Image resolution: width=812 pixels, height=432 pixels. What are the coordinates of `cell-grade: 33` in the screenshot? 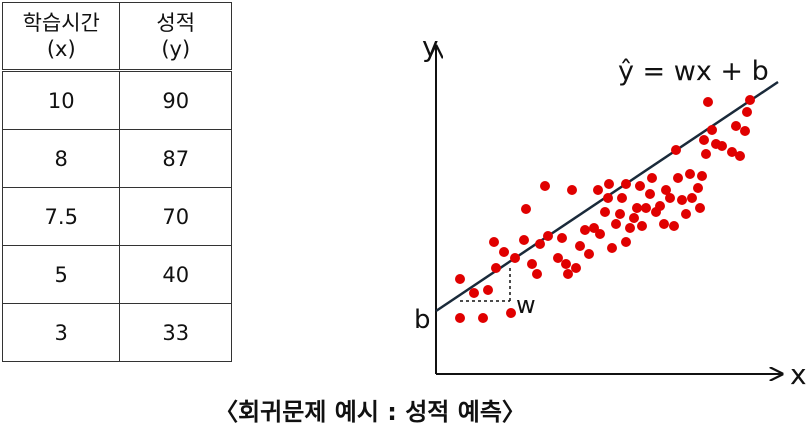 It's located at (175, 332).